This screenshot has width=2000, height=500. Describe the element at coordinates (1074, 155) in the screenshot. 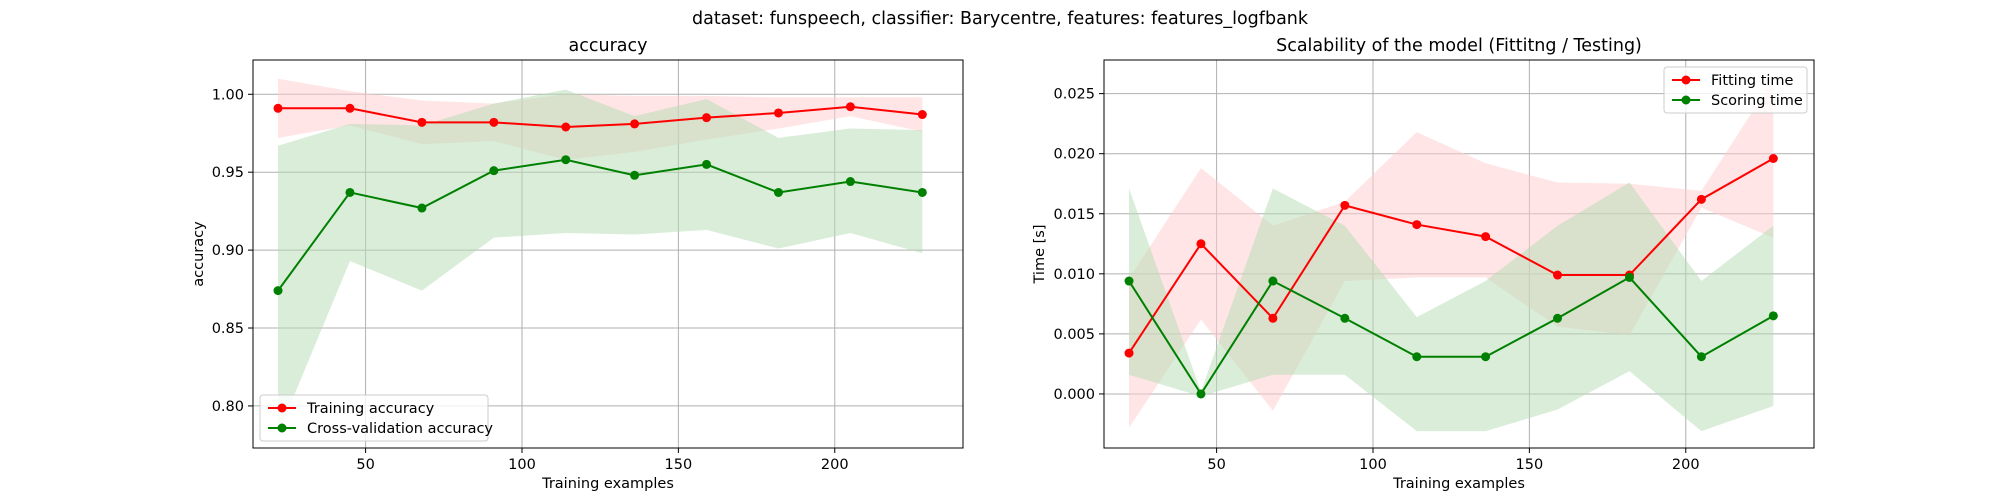

I see `scalability-ytick-label-4: 0.020` at that location.